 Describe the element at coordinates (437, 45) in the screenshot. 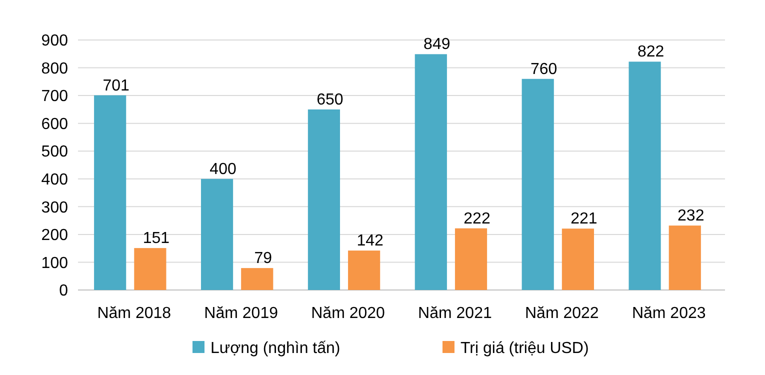

I see `data-label: 849` at that location.